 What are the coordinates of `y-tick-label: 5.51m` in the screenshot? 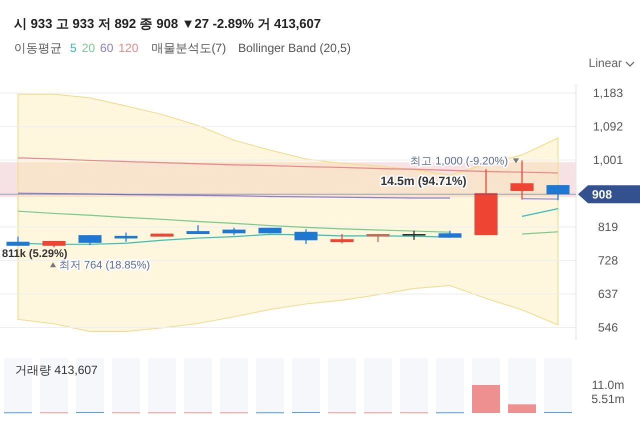 It's located at (608, 399).